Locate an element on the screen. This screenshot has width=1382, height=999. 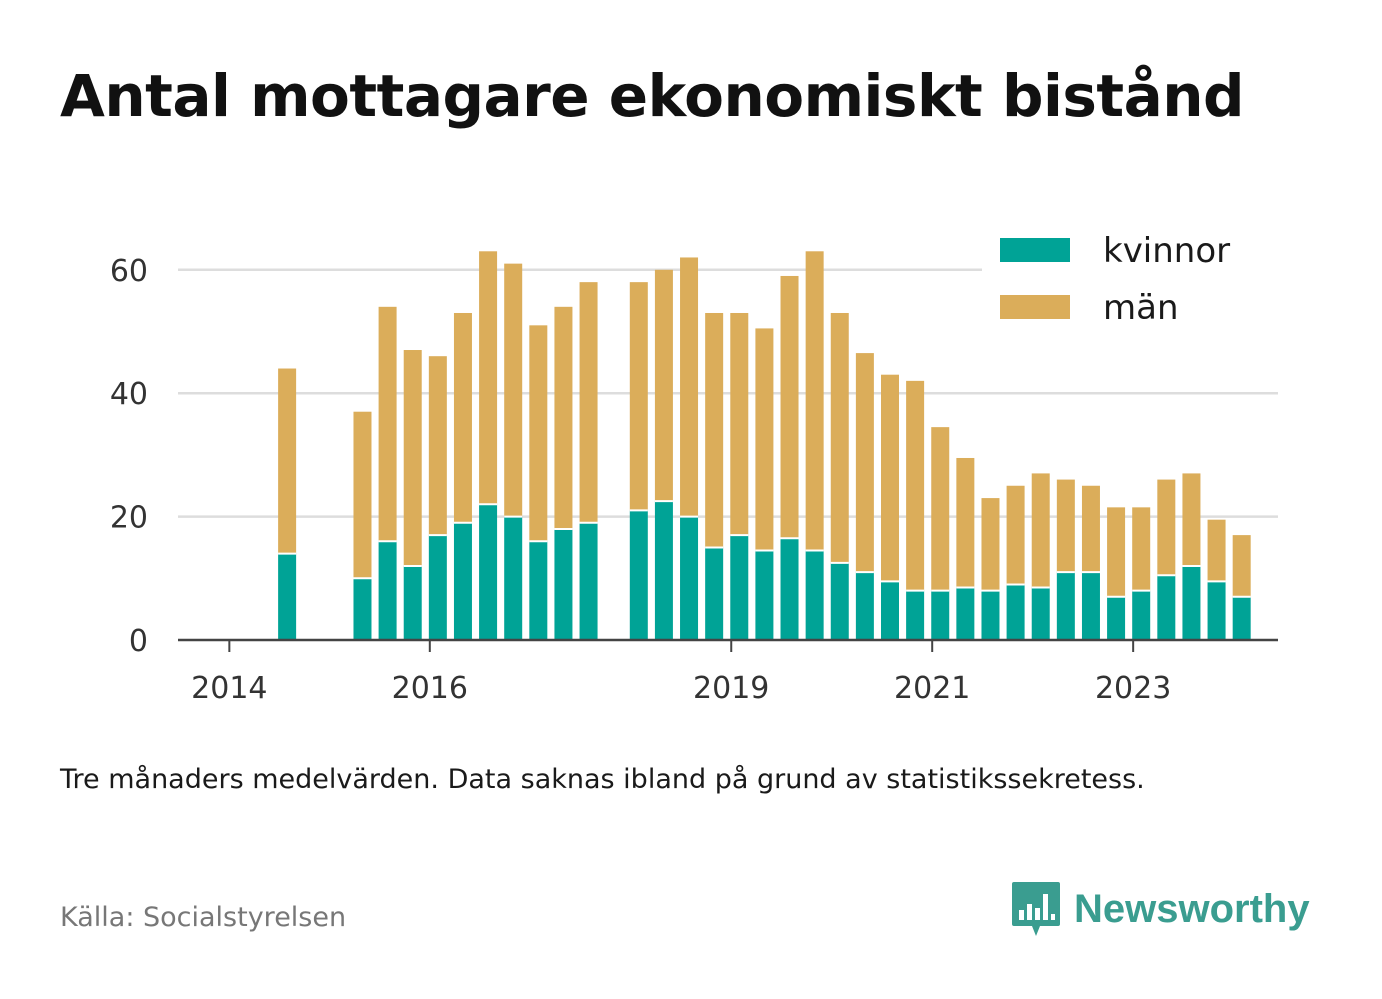
legend: kvinnor män is located at coordinates (1130, 281).